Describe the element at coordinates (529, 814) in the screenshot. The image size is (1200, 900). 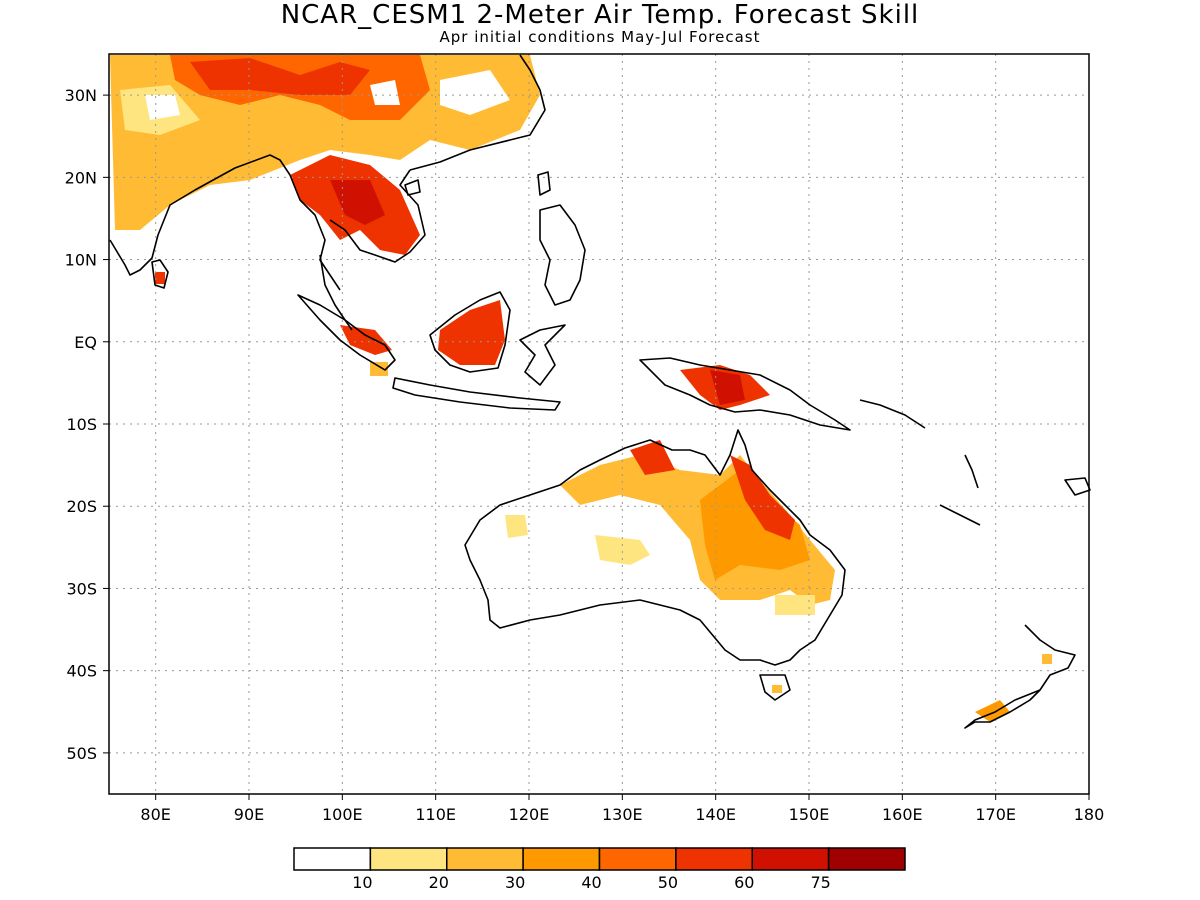
I see `lon-tick-label: 120E` at that location.